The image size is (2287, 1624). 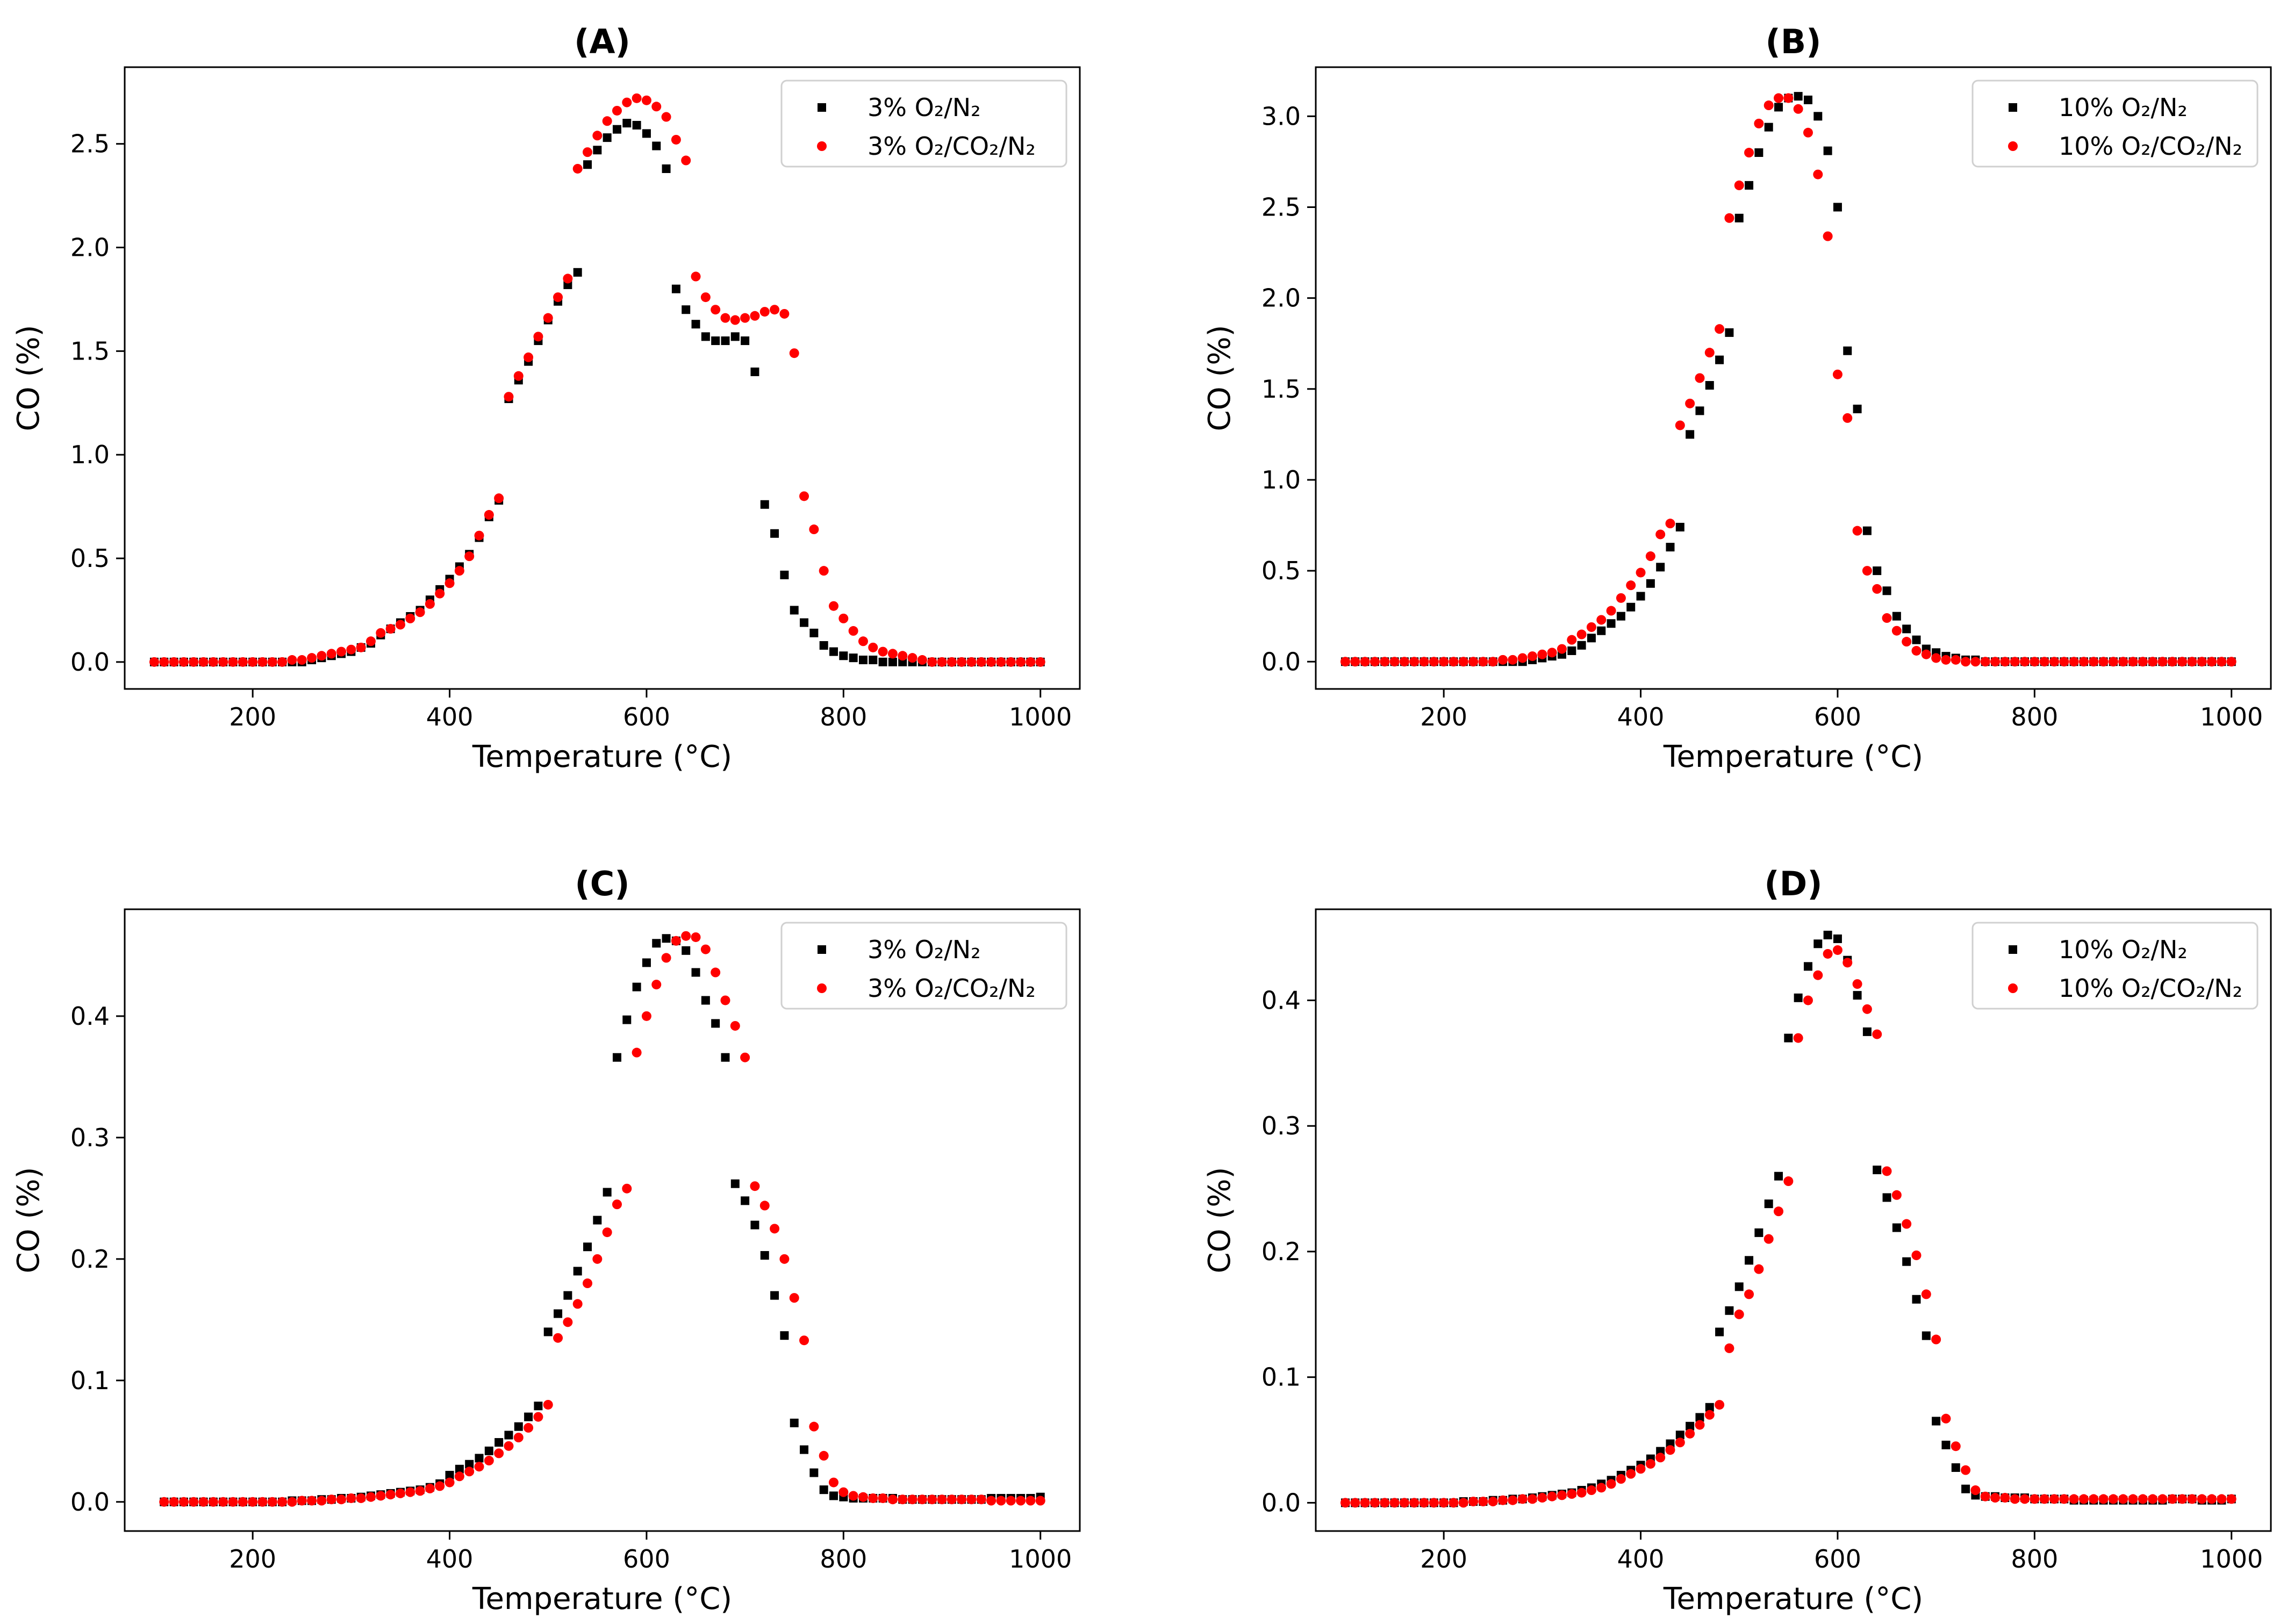 I want to click on legend-label: 10% O₂/N₂, so click(x=2123, y=107).